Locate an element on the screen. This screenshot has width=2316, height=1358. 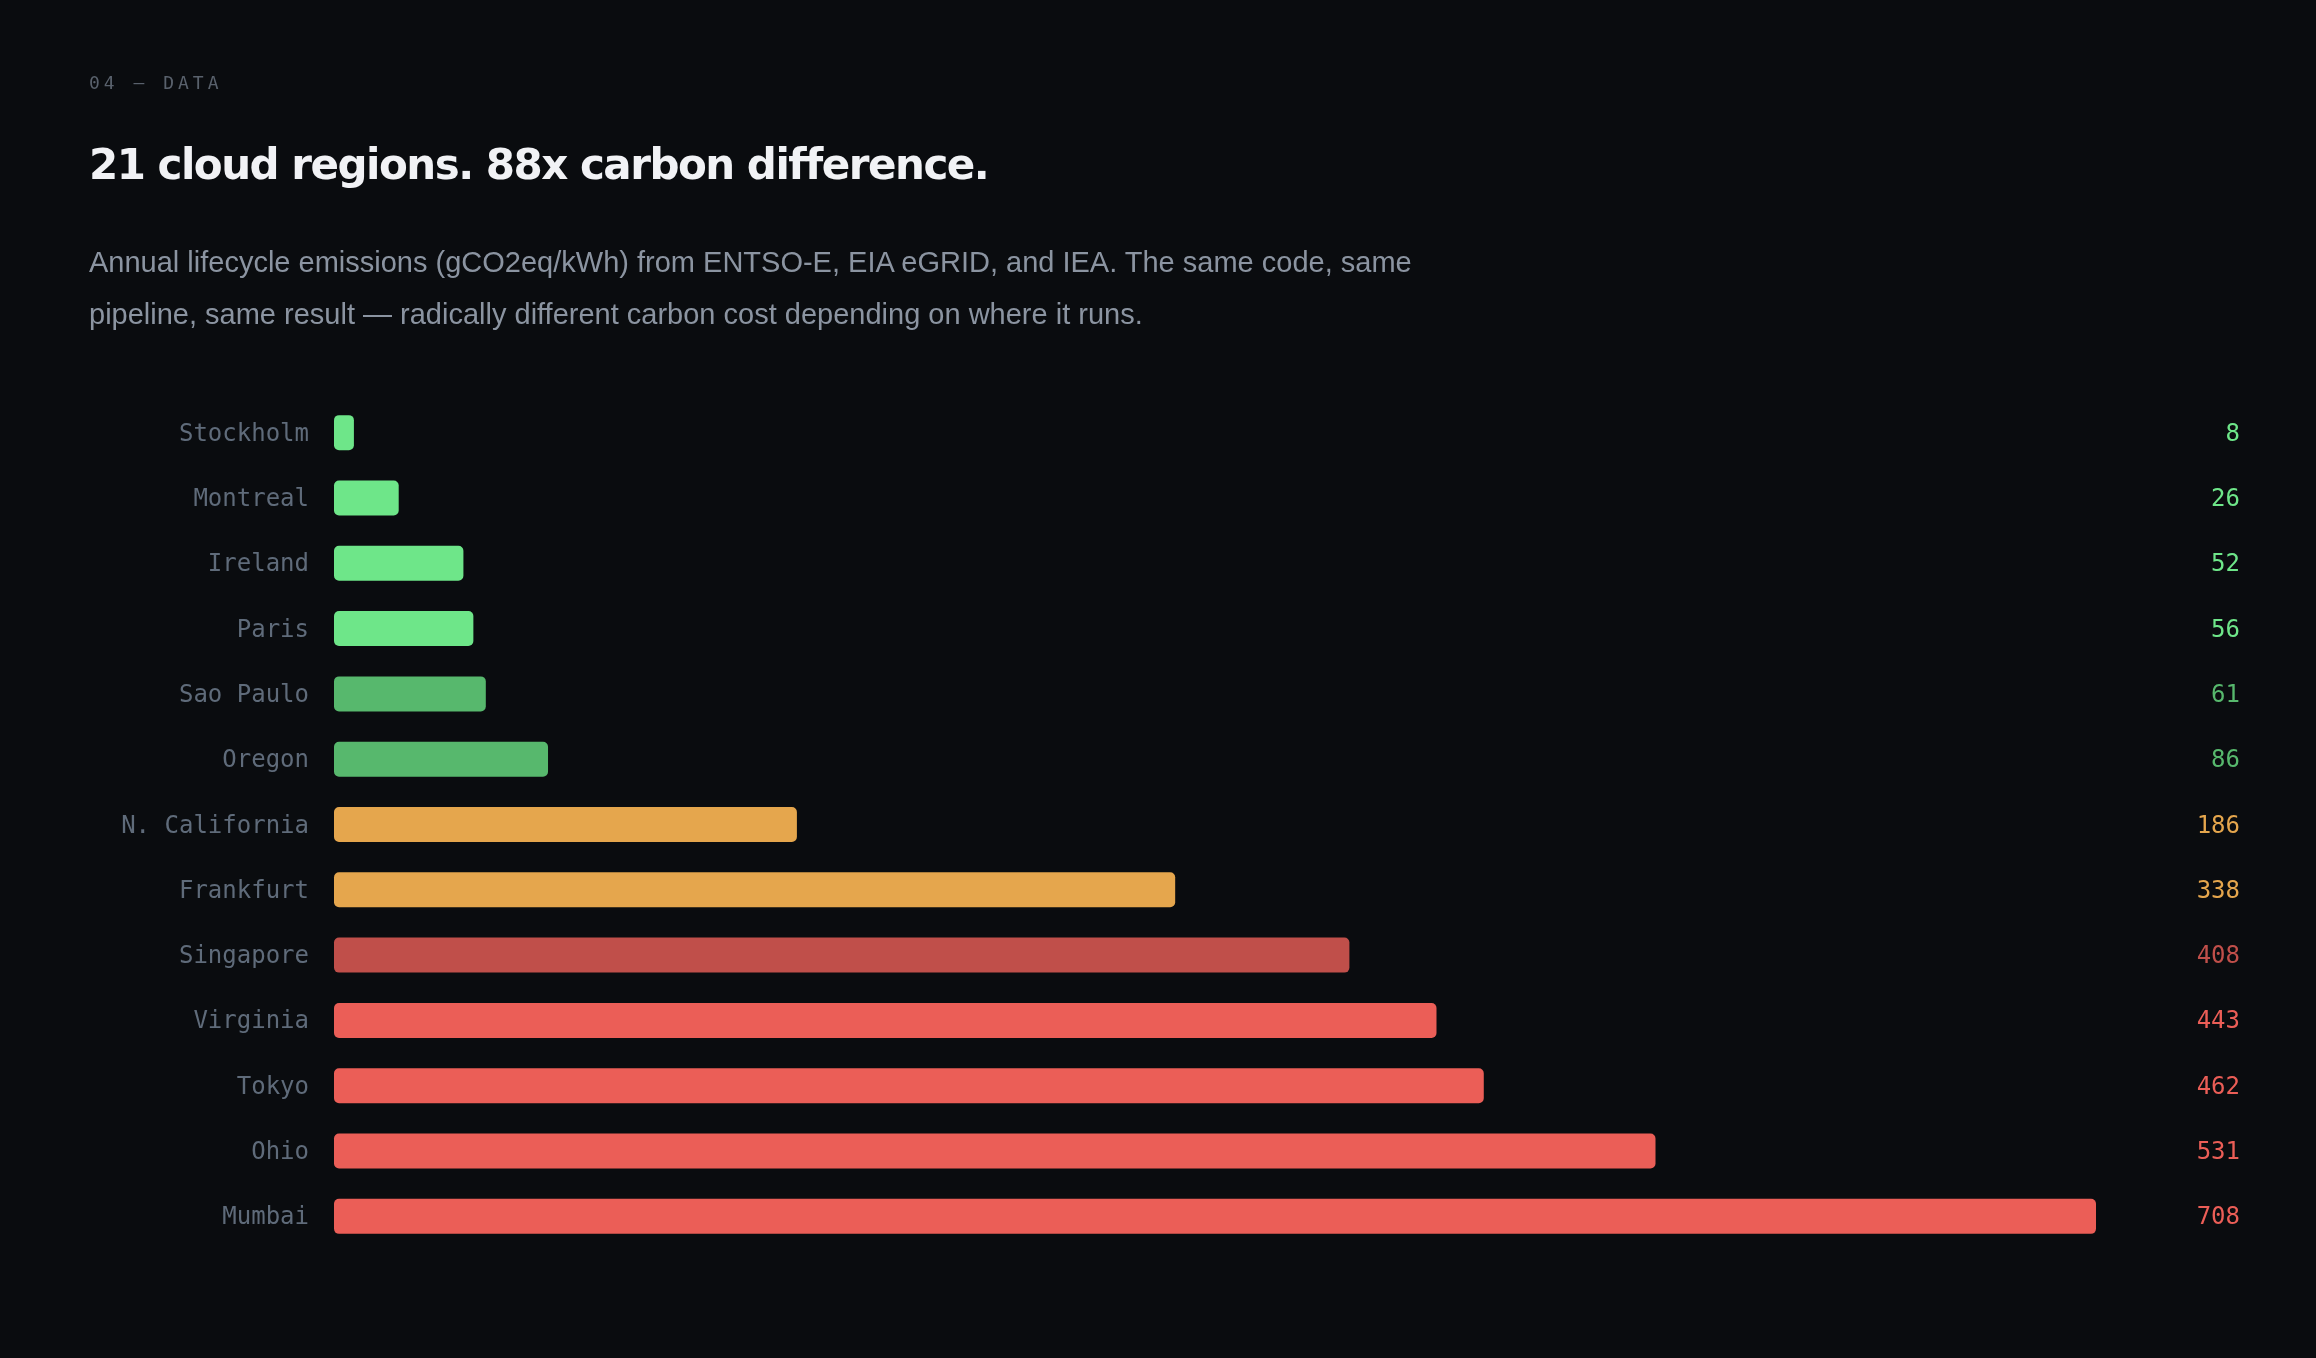
data-label: 61 is located at coordinates (2225, 693).